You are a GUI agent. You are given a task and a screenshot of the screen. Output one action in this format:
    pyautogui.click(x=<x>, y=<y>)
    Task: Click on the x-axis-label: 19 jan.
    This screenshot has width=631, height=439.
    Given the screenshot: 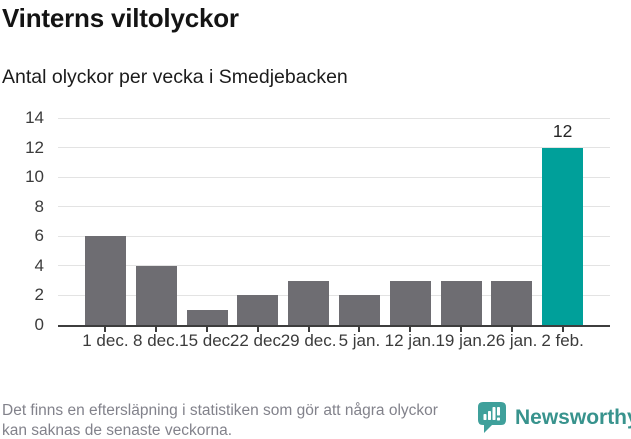 What is the action you would take?
    pyautogui.click(x=461, y=340)
    